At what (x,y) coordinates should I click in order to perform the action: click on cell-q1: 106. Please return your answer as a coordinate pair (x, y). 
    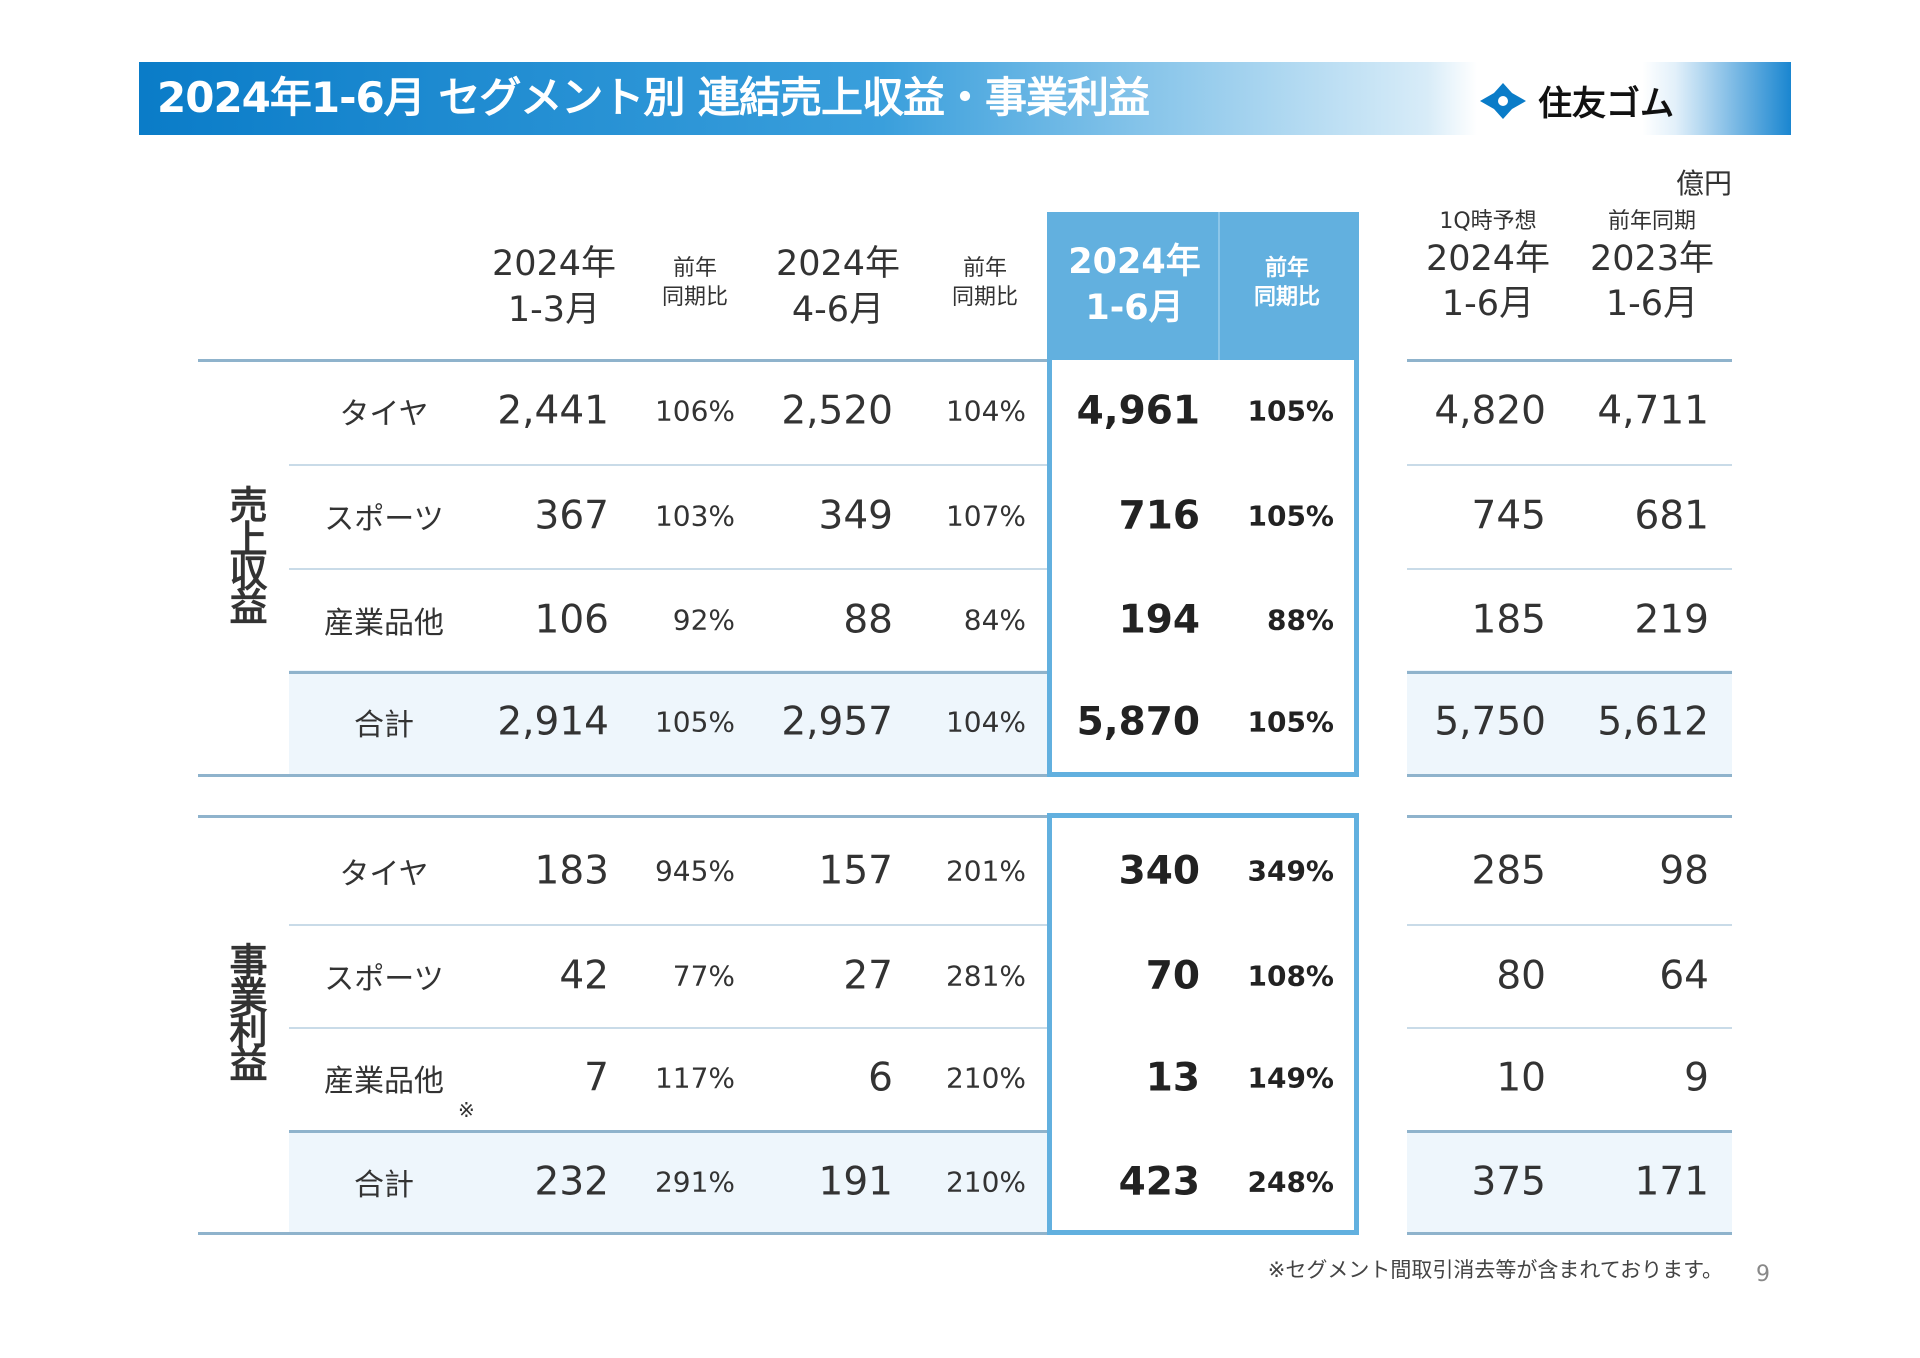
    Looking at the image, I should click on (571, 620).